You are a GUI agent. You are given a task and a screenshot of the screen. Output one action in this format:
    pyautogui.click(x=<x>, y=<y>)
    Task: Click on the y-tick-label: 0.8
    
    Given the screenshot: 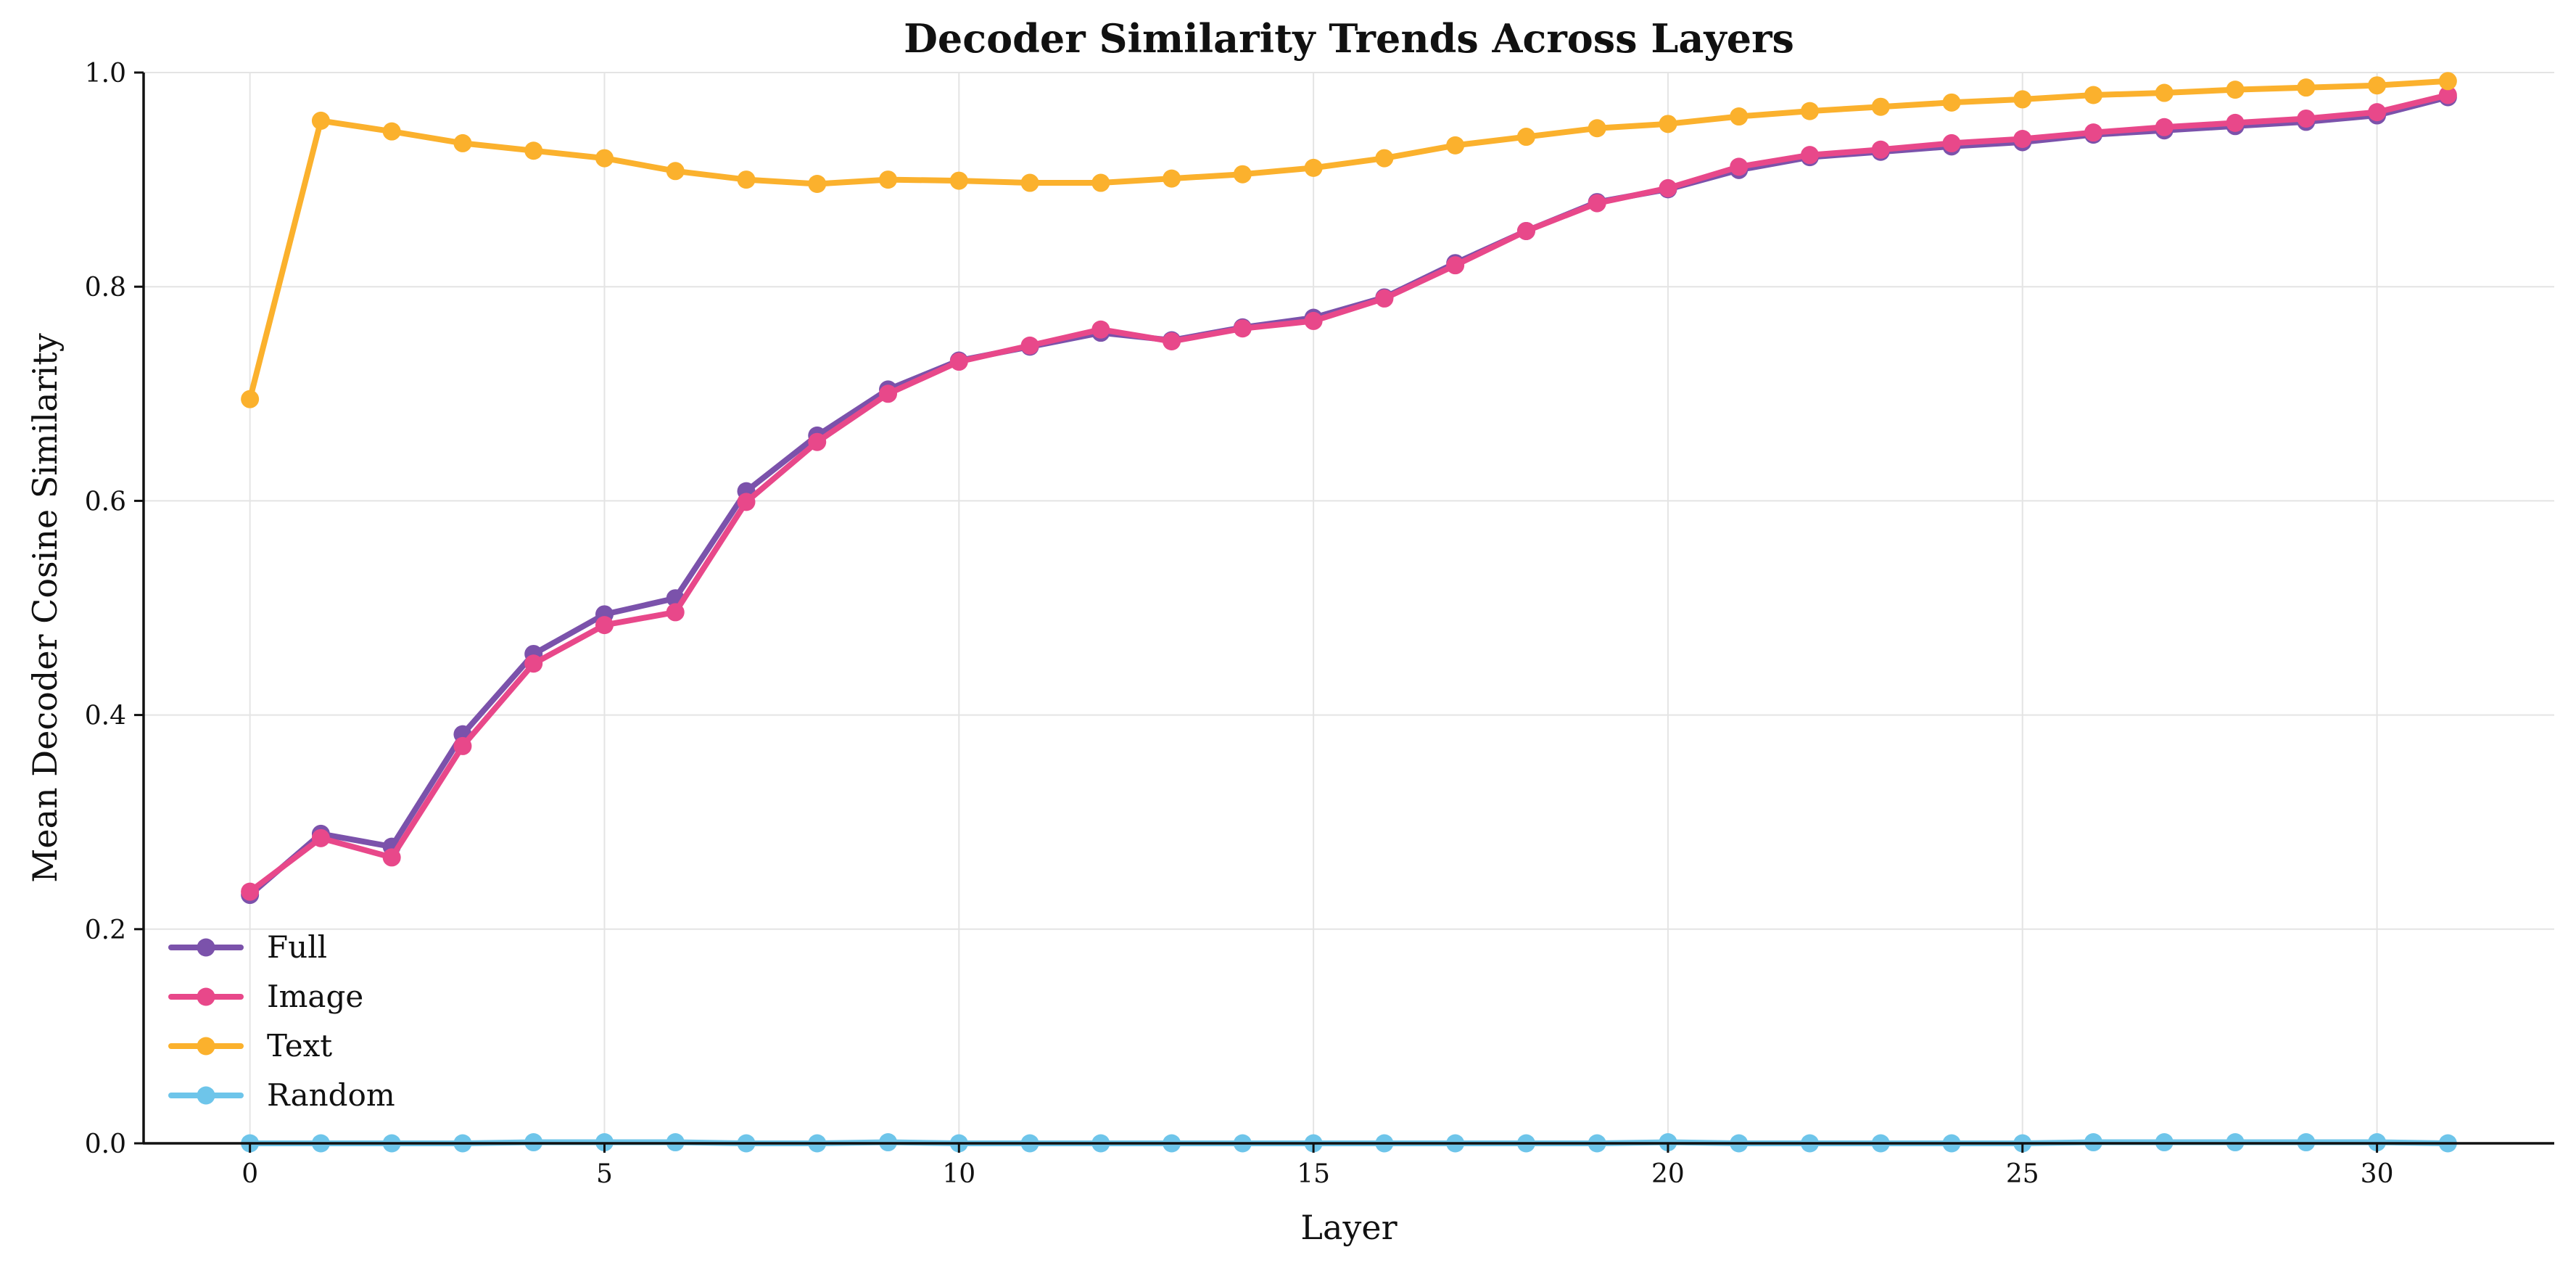 What is the action you would take?
    pyautogui.click(x=105, y=288)
    